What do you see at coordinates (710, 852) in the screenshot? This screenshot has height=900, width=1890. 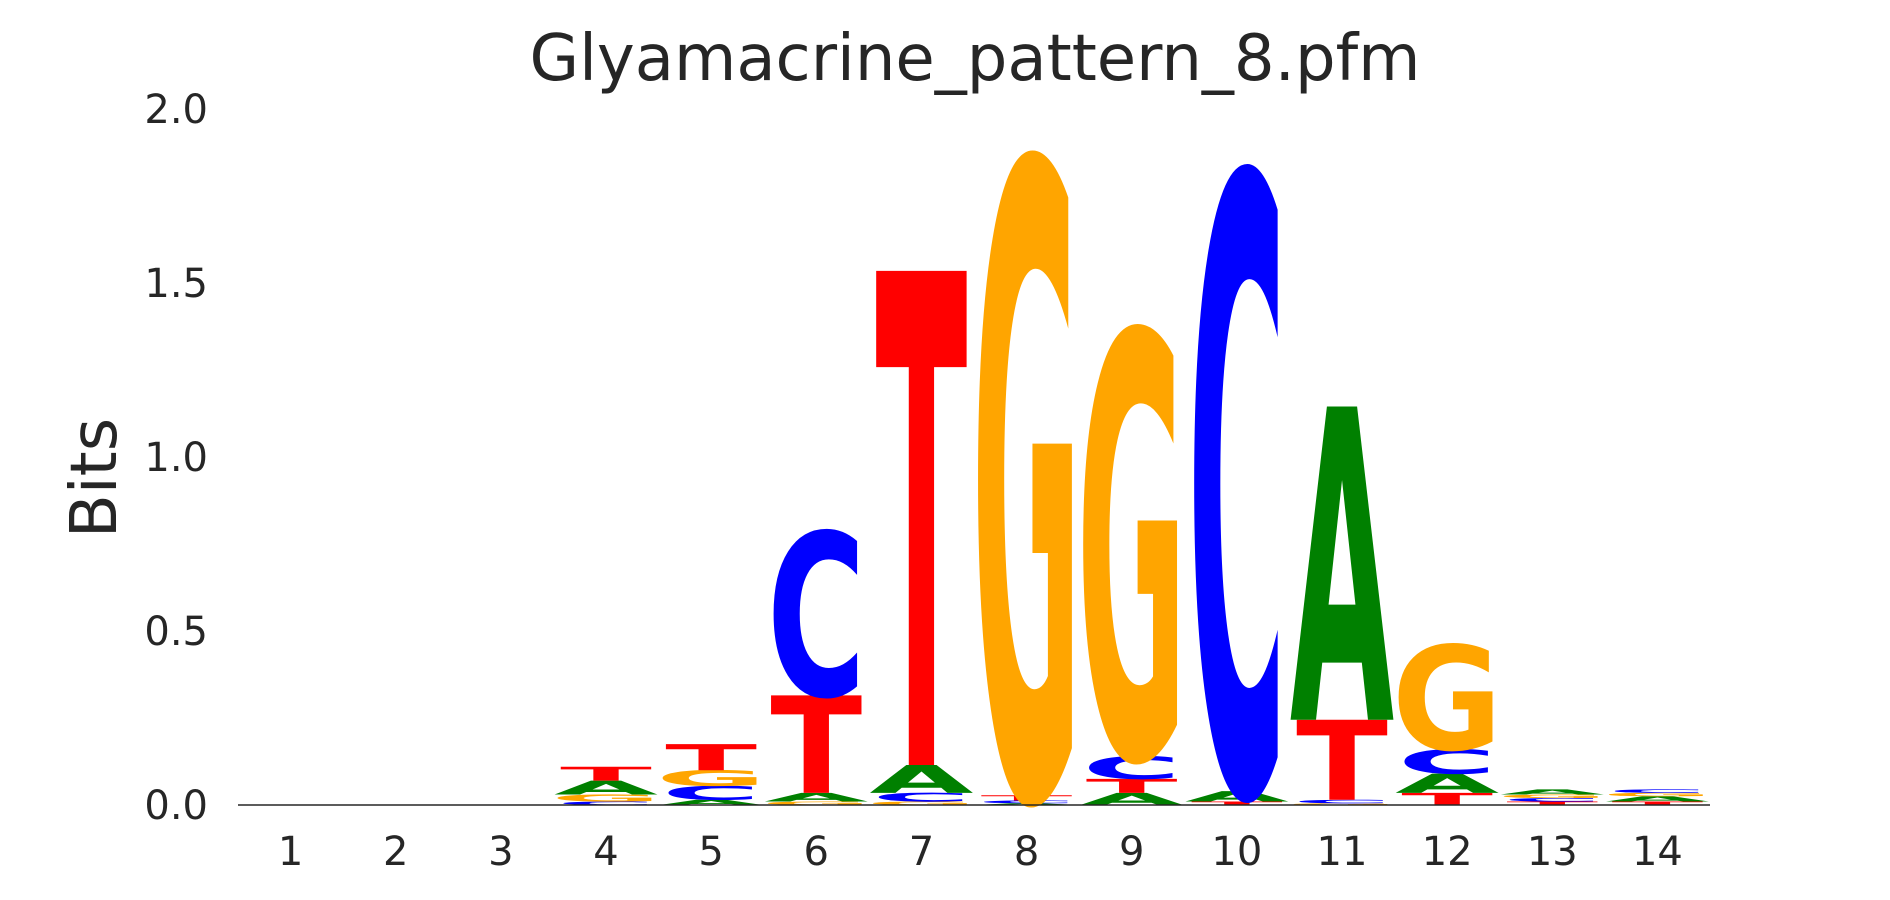 I see `x-tick-label: 5` at bounding box center [710, 852].